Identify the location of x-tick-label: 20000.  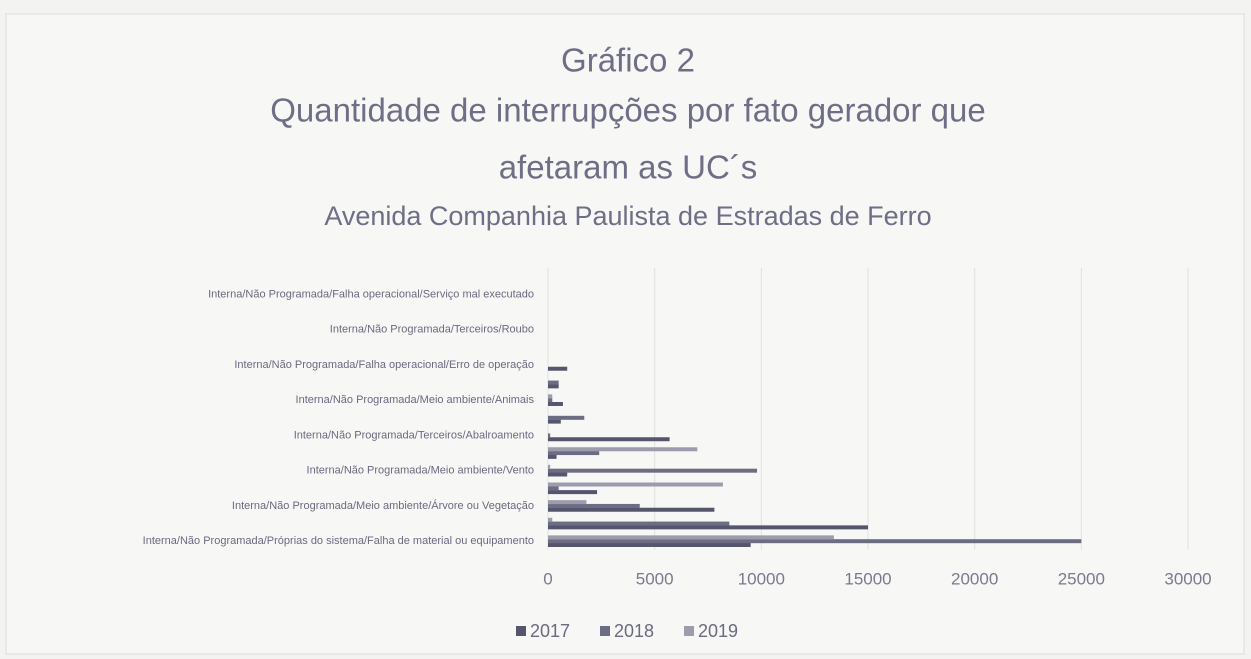
(974, 578).